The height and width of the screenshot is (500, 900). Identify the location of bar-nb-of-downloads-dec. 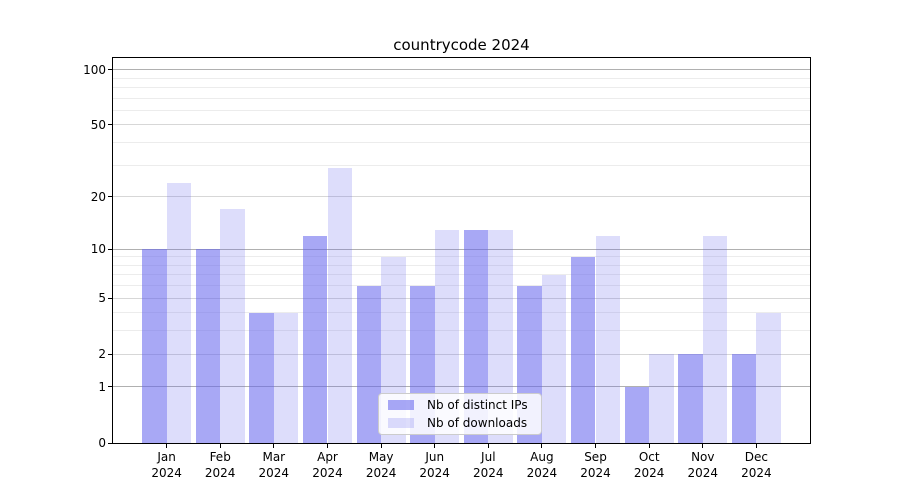
(768, 377).